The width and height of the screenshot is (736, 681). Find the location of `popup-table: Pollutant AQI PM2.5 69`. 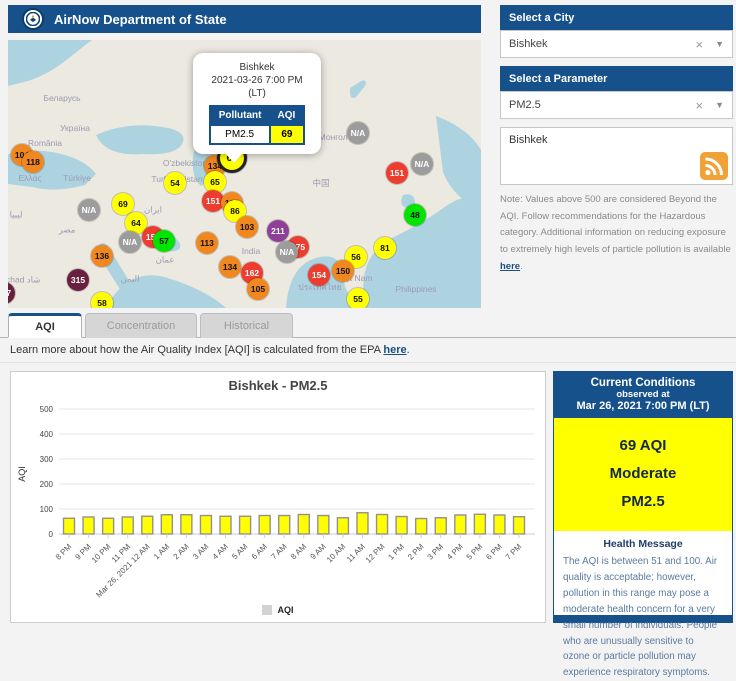

popup-table: Pollutant AQI PM2.5 69 is located at coordinates (257, 125).